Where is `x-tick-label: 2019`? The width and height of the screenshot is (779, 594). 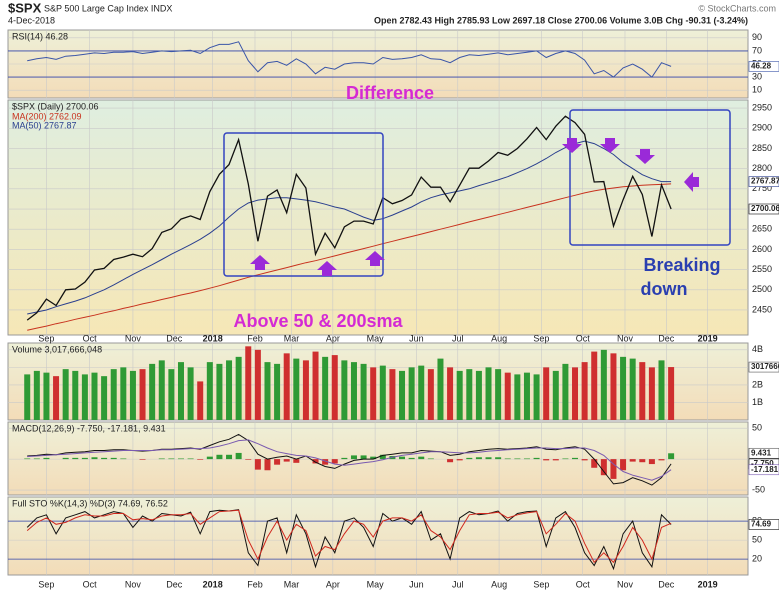
x-tick-label: 2019 is located at coordinates (708, 584).